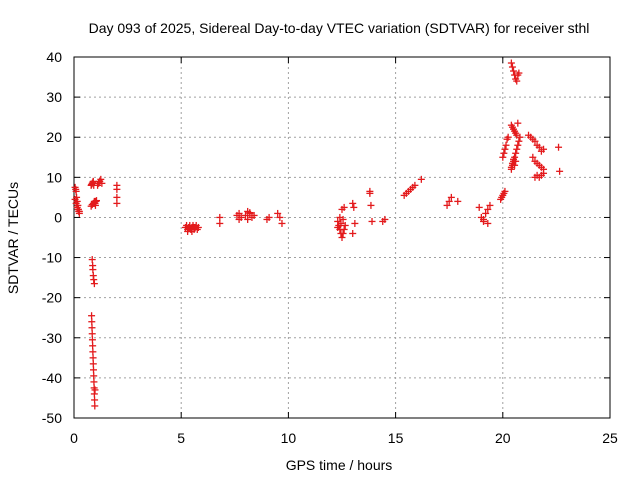 This screenshot has height=480, width=640. I want to click on x-tick-label: 15, so click(396, 438).